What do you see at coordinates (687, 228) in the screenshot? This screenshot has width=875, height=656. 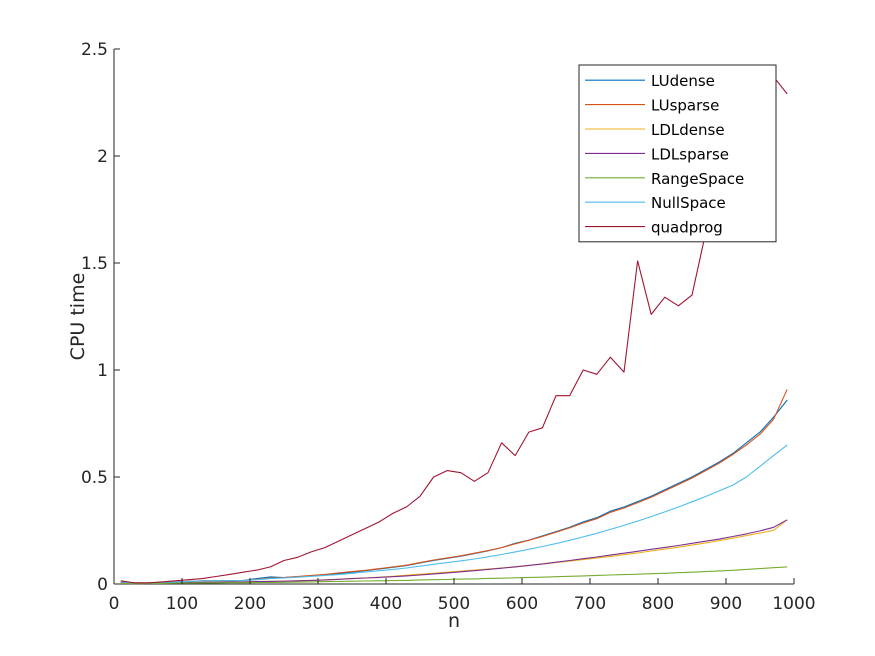 I see `legend-entry: quadprog` at bounding box center [687, 228].